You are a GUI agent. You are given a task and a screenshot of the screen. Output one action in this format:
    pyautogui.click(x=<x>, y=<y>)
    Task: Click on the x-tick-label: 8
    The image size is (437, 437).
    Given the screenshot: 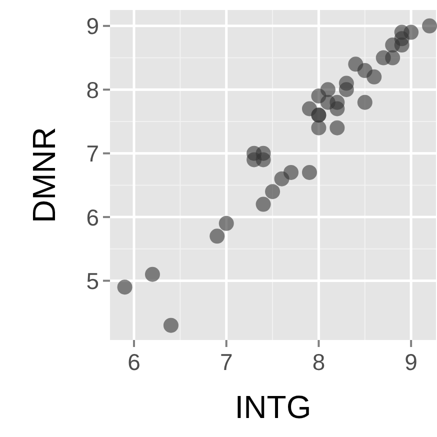 What is the action you would take?
    pyautogui.click(x=319, y=362)
    